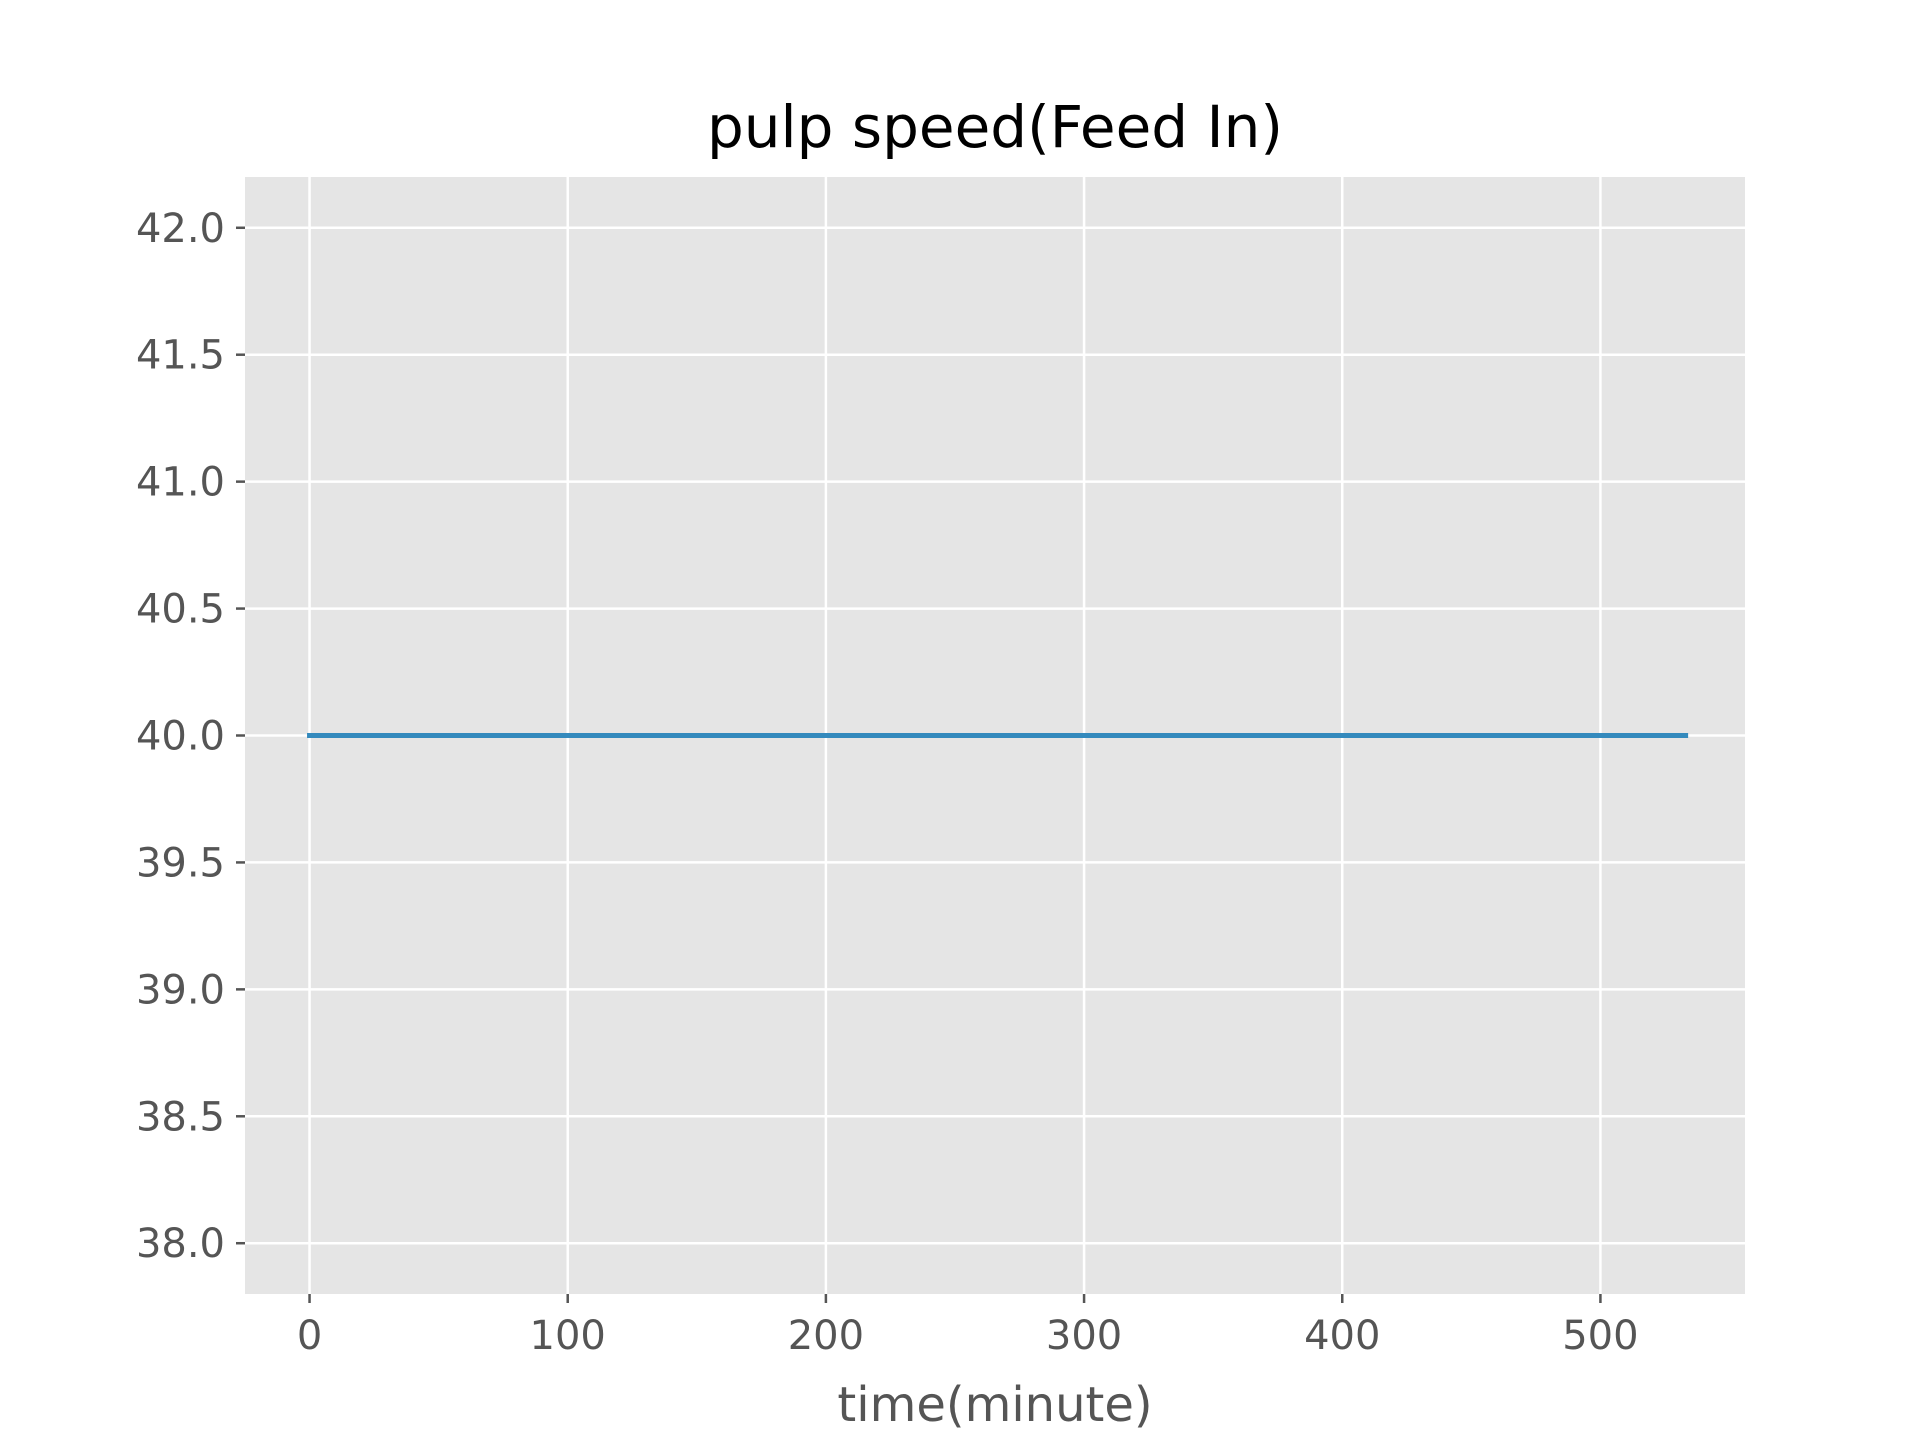  Describe the element at coordinates (309, 1336) in the screenshot. I see `x-tick-label: 0` at that location.